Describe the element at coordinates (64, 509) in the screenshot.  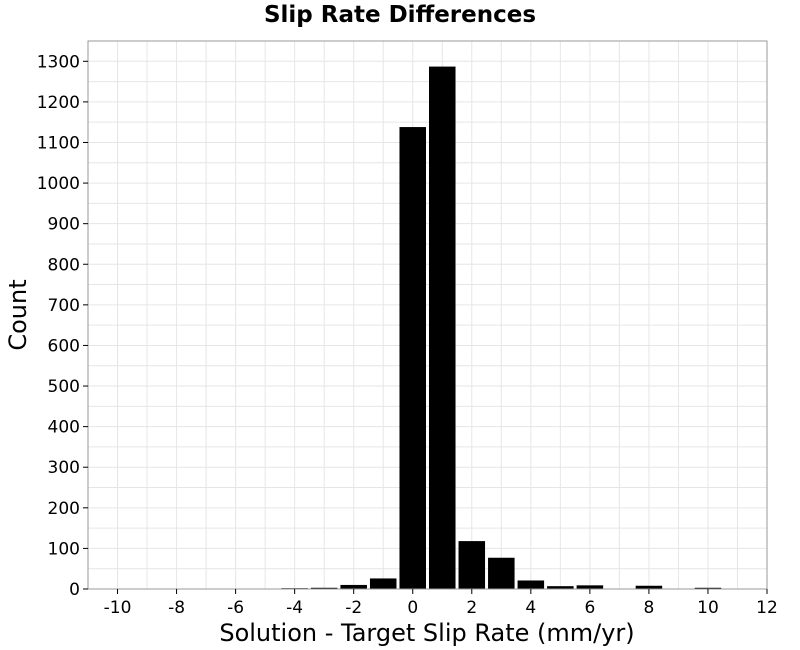
I see `y-tick-label: 200` at that location.